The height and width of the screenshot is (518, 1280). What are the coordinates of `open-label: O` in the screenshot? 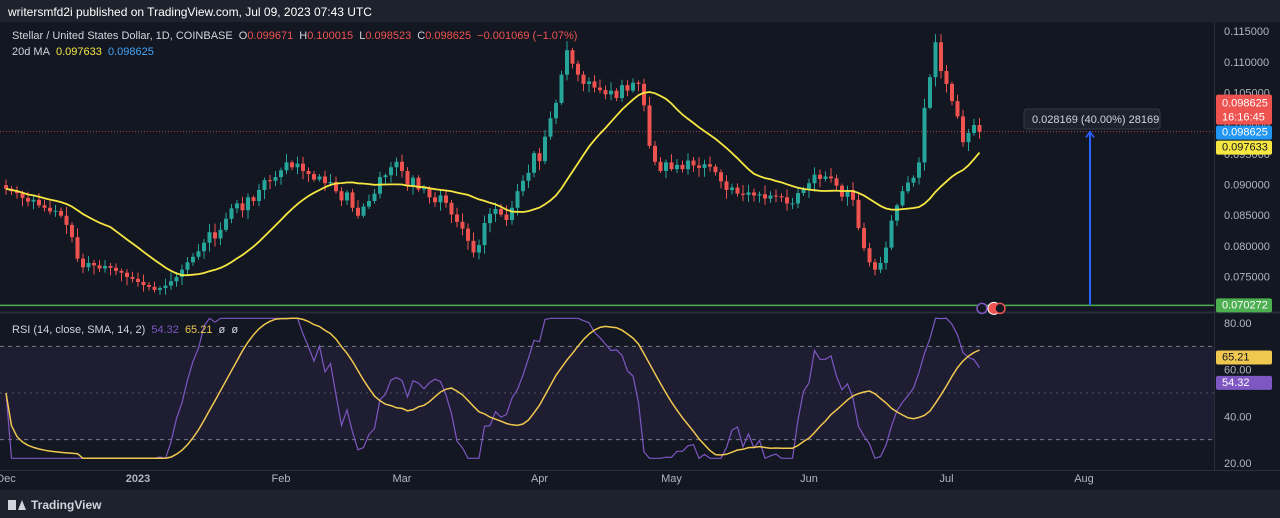 It's located at (243, 36).